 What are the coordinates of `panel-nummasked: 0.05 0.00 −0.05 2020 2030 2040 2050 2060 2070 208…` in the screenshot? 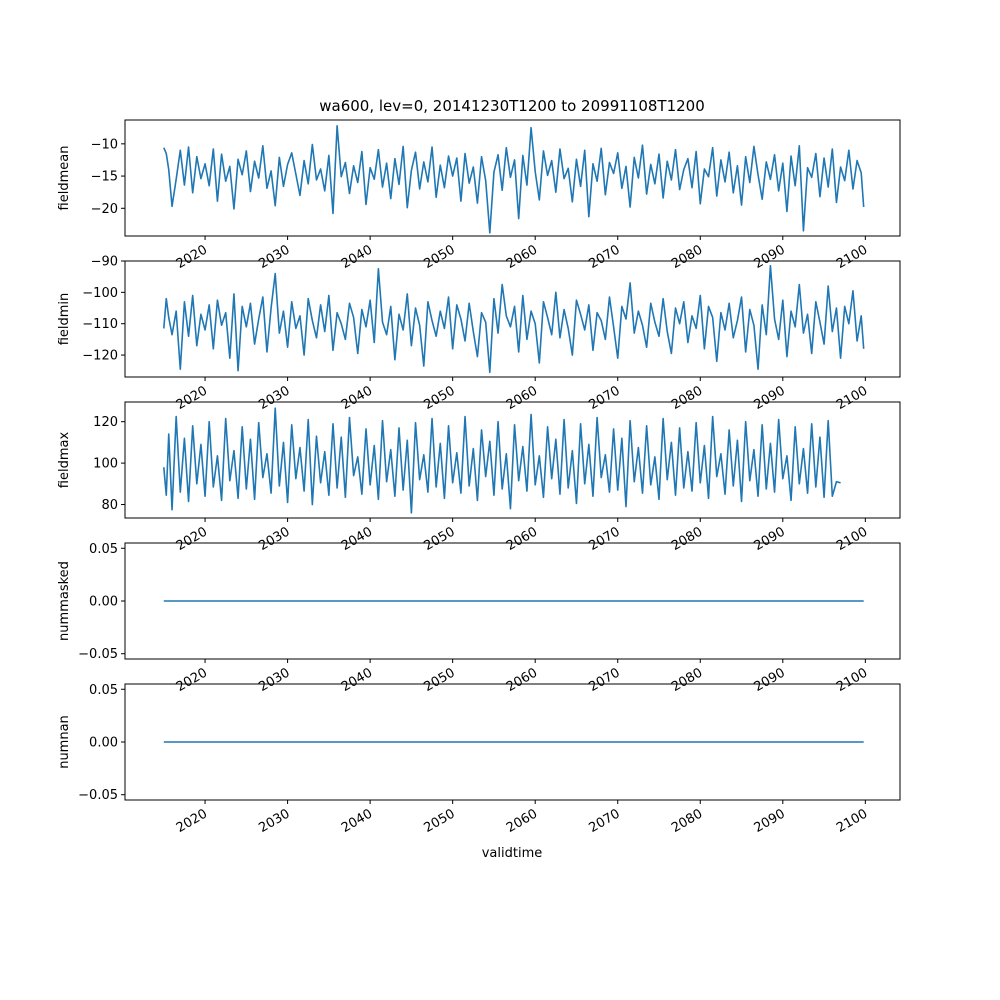 It's located at (479, 618).